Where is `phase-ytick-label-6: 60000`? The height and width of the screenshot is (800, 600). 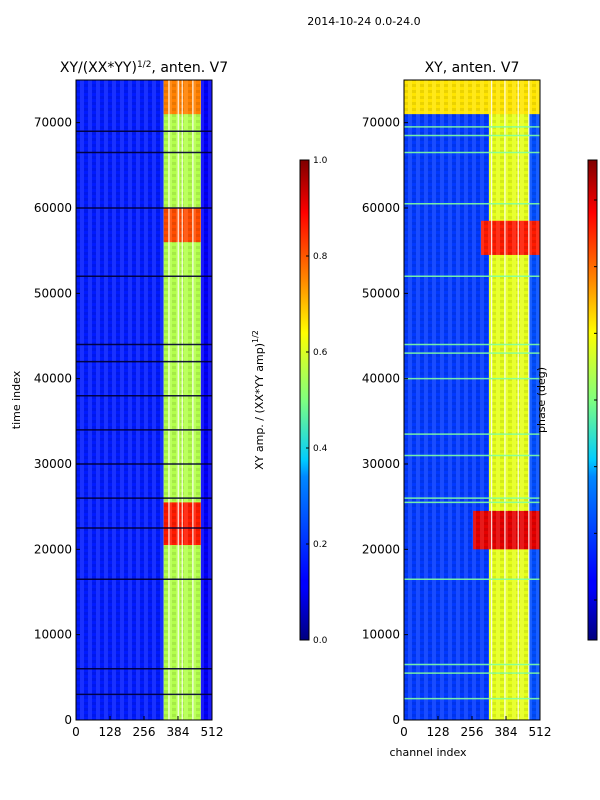 phase-ytick-label-6: 60000 is located at coordinates (381, 208).